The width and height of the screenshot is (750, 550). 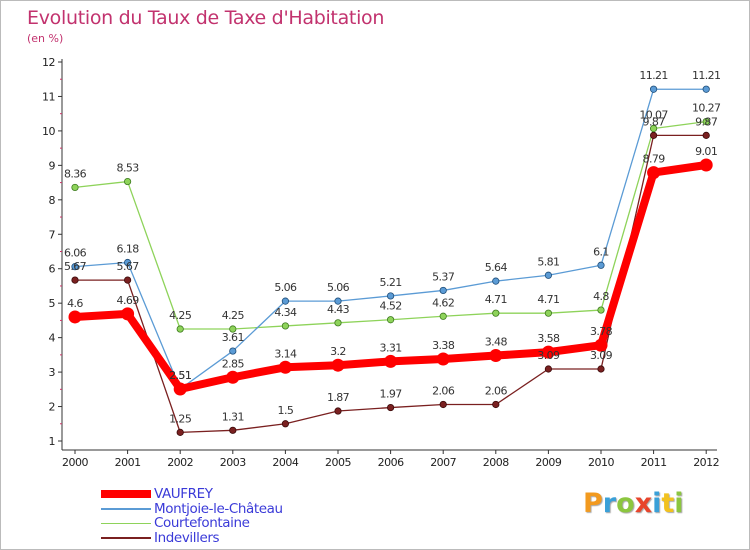 I want to click on data-label-courtefontaine: 10.27, so click(x=706, y=108).